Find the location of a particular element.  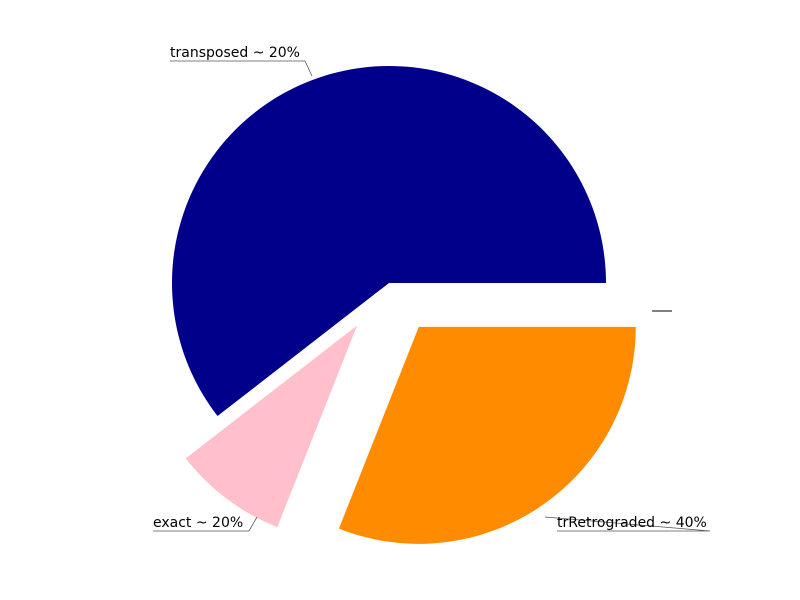

pie-slice-trretrograded is located at coordinates (487, 435).